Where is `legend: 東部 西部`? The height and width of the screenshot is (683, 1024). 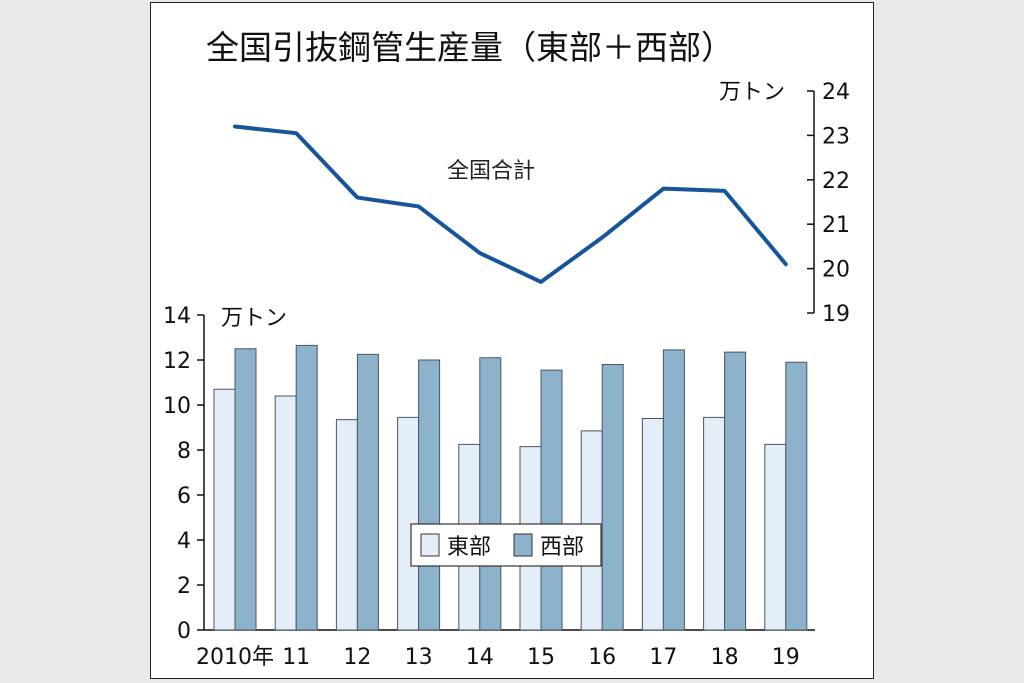
legend: 東部 西部 is located at coordinates (506, 545).